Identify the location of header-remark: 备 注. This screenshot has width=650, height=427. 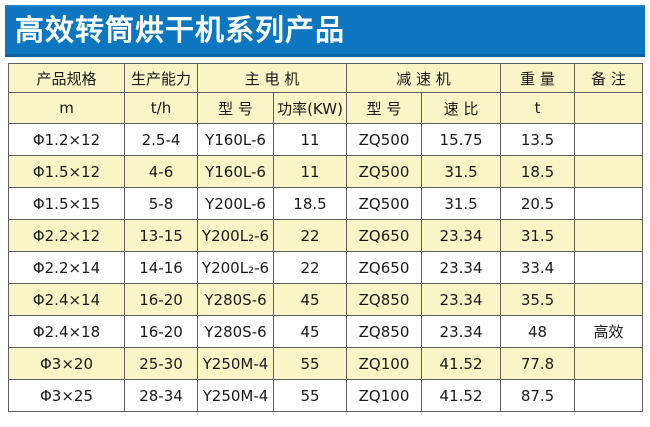
(609, 78).